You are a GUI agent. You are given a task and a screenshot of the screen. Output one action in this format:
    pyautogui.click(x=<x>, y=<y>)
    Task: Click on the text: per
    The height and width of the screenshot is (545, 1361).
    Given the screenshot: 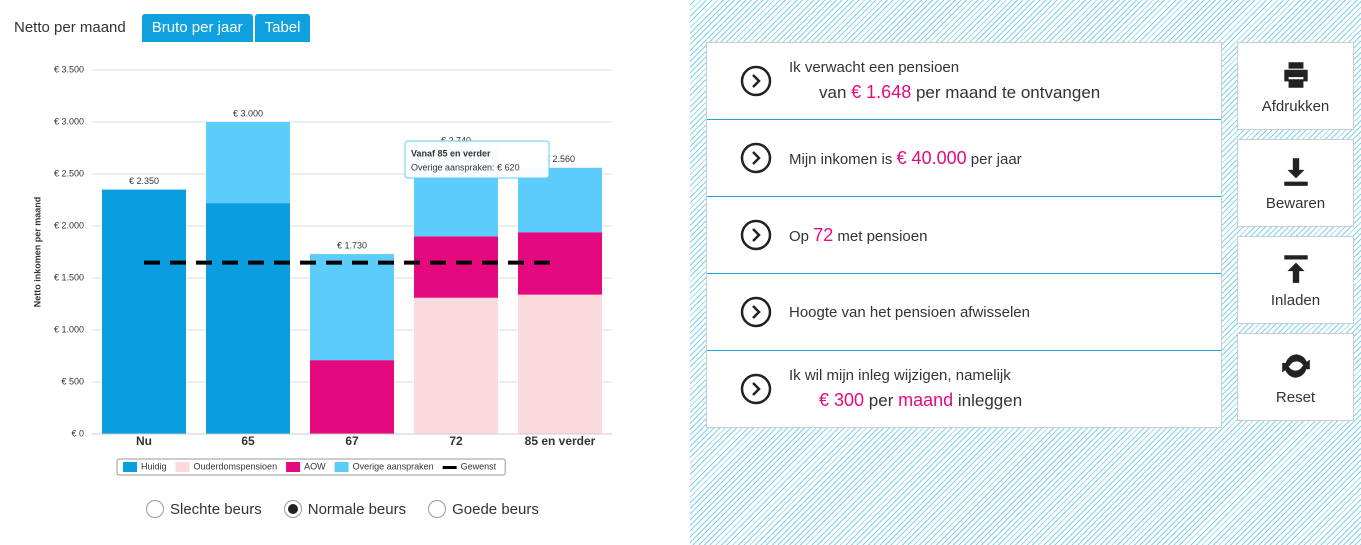 What is the action you would take?
    pyautogui.click(x=881, y=400)
    